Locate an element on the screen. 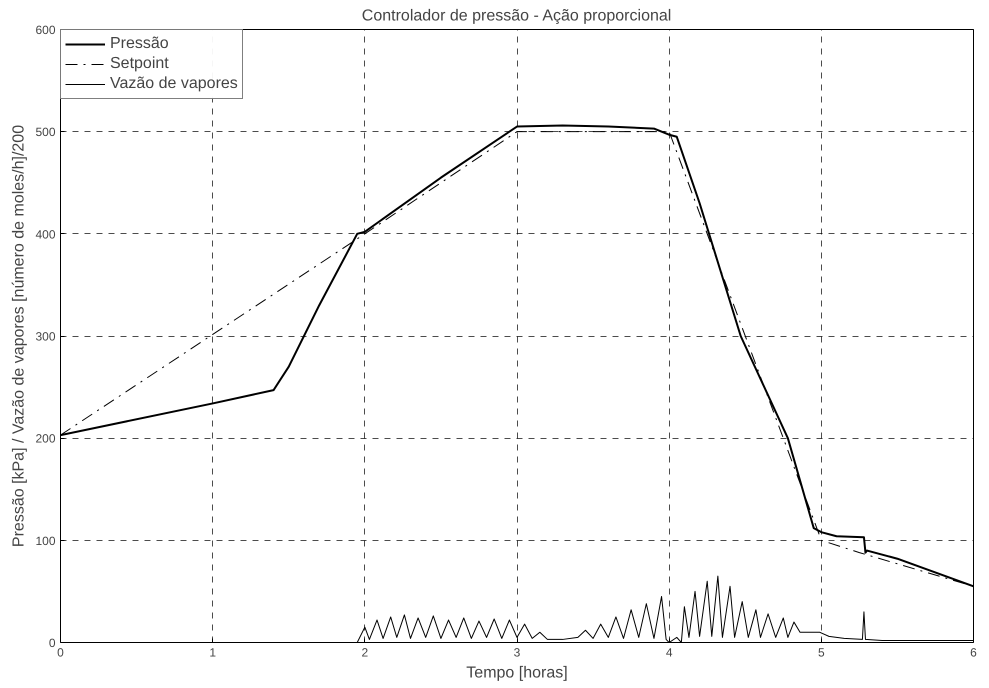 This screenshot has height=688, width=989. legend-label: Vazão de vapores is located at coordinates (174, 84).